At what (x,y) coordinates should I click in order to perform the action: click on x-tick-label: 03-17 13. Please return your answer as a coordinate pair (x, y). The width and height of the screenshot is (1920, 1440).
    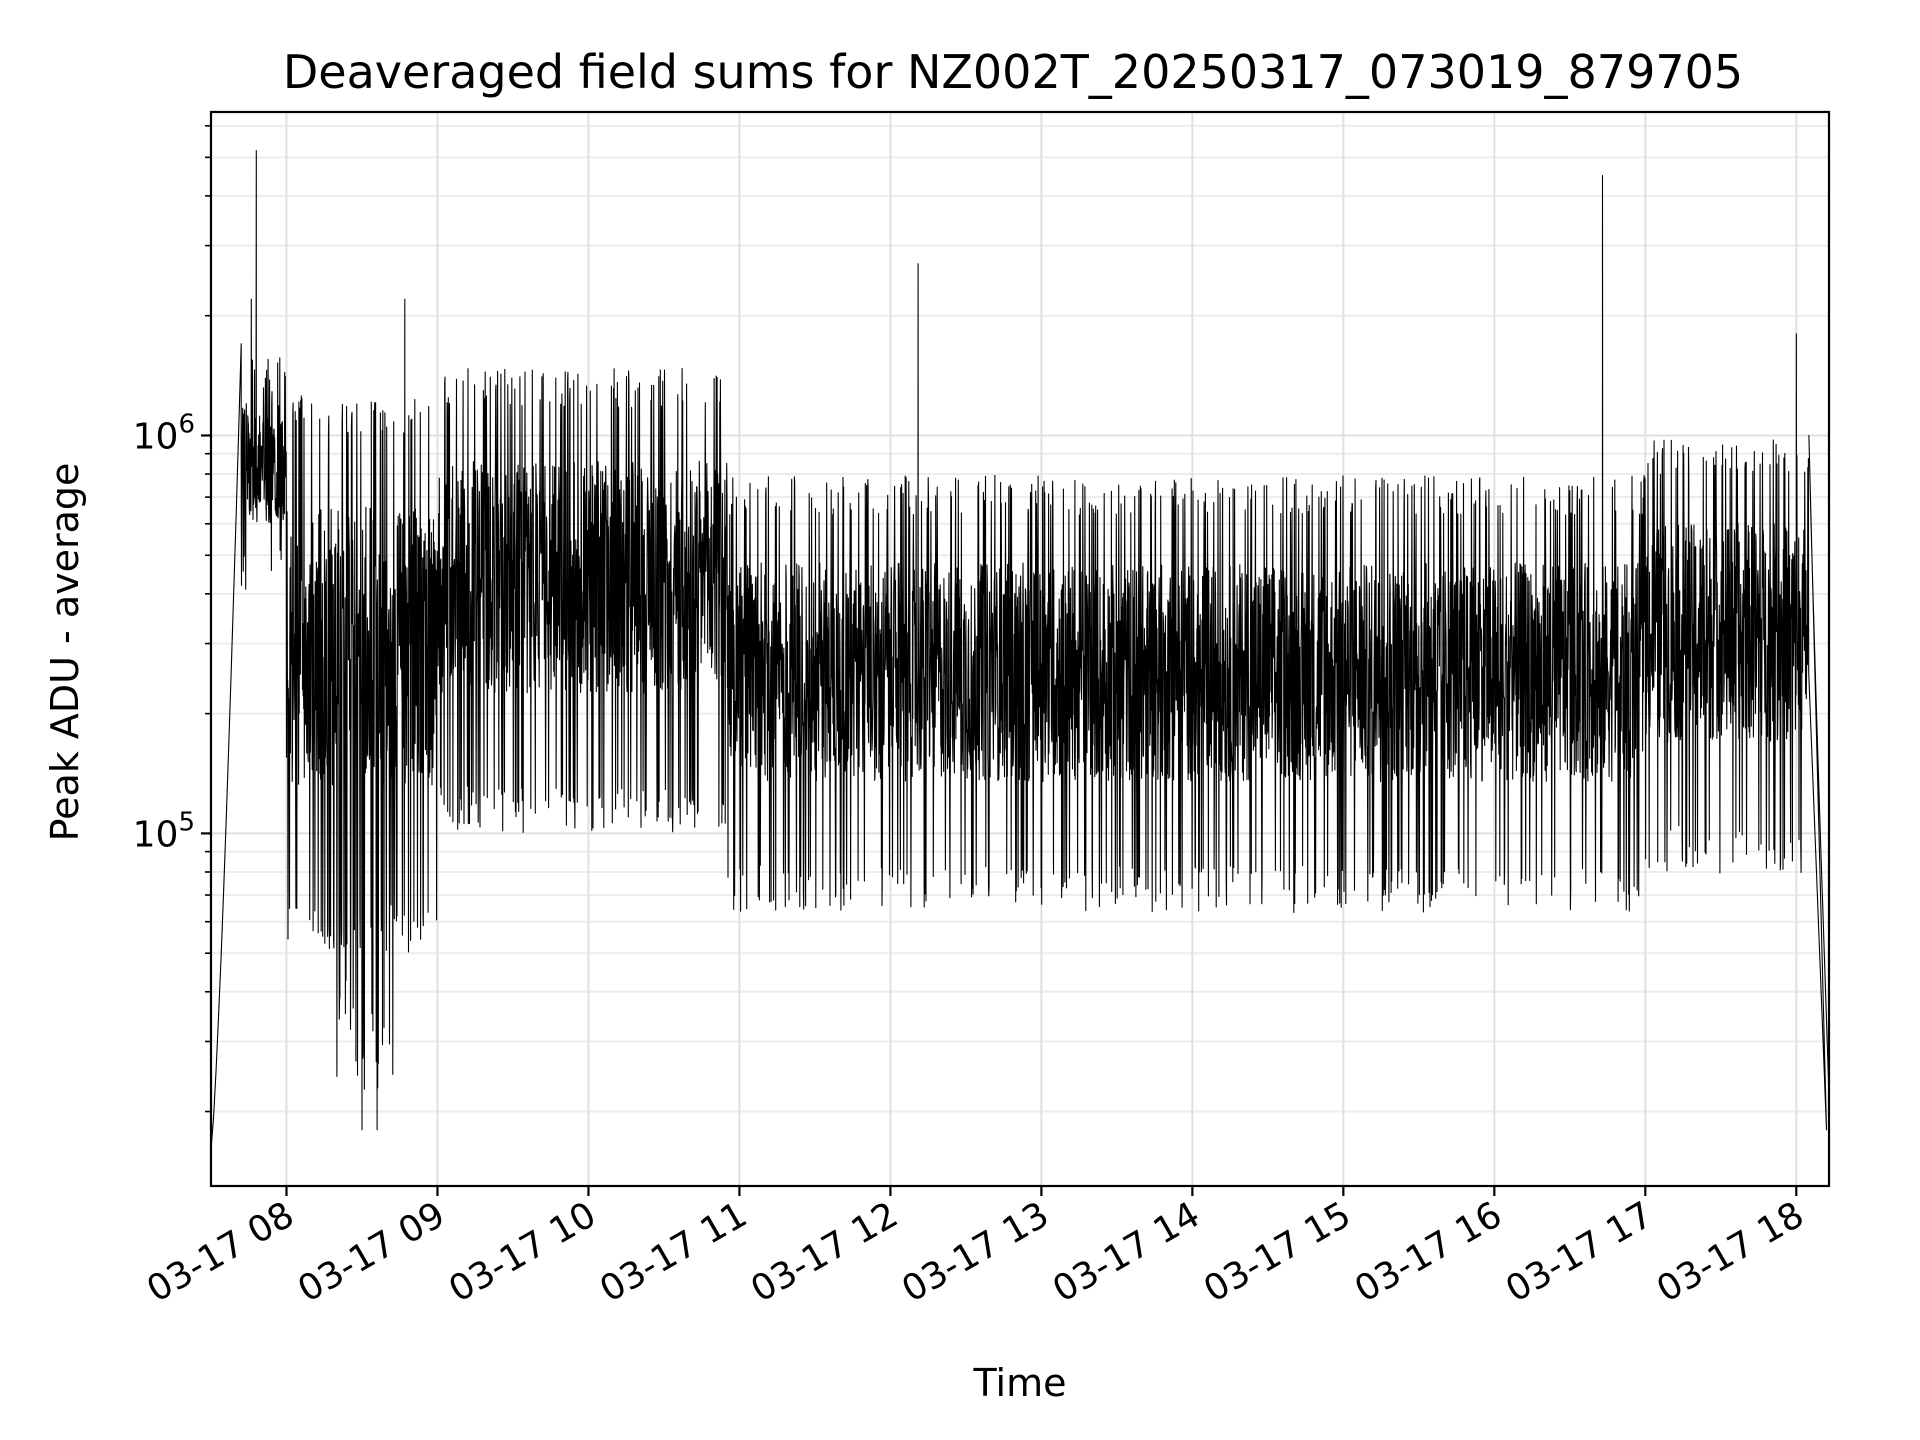
    Looking at the image, I should click on (975, 1252).